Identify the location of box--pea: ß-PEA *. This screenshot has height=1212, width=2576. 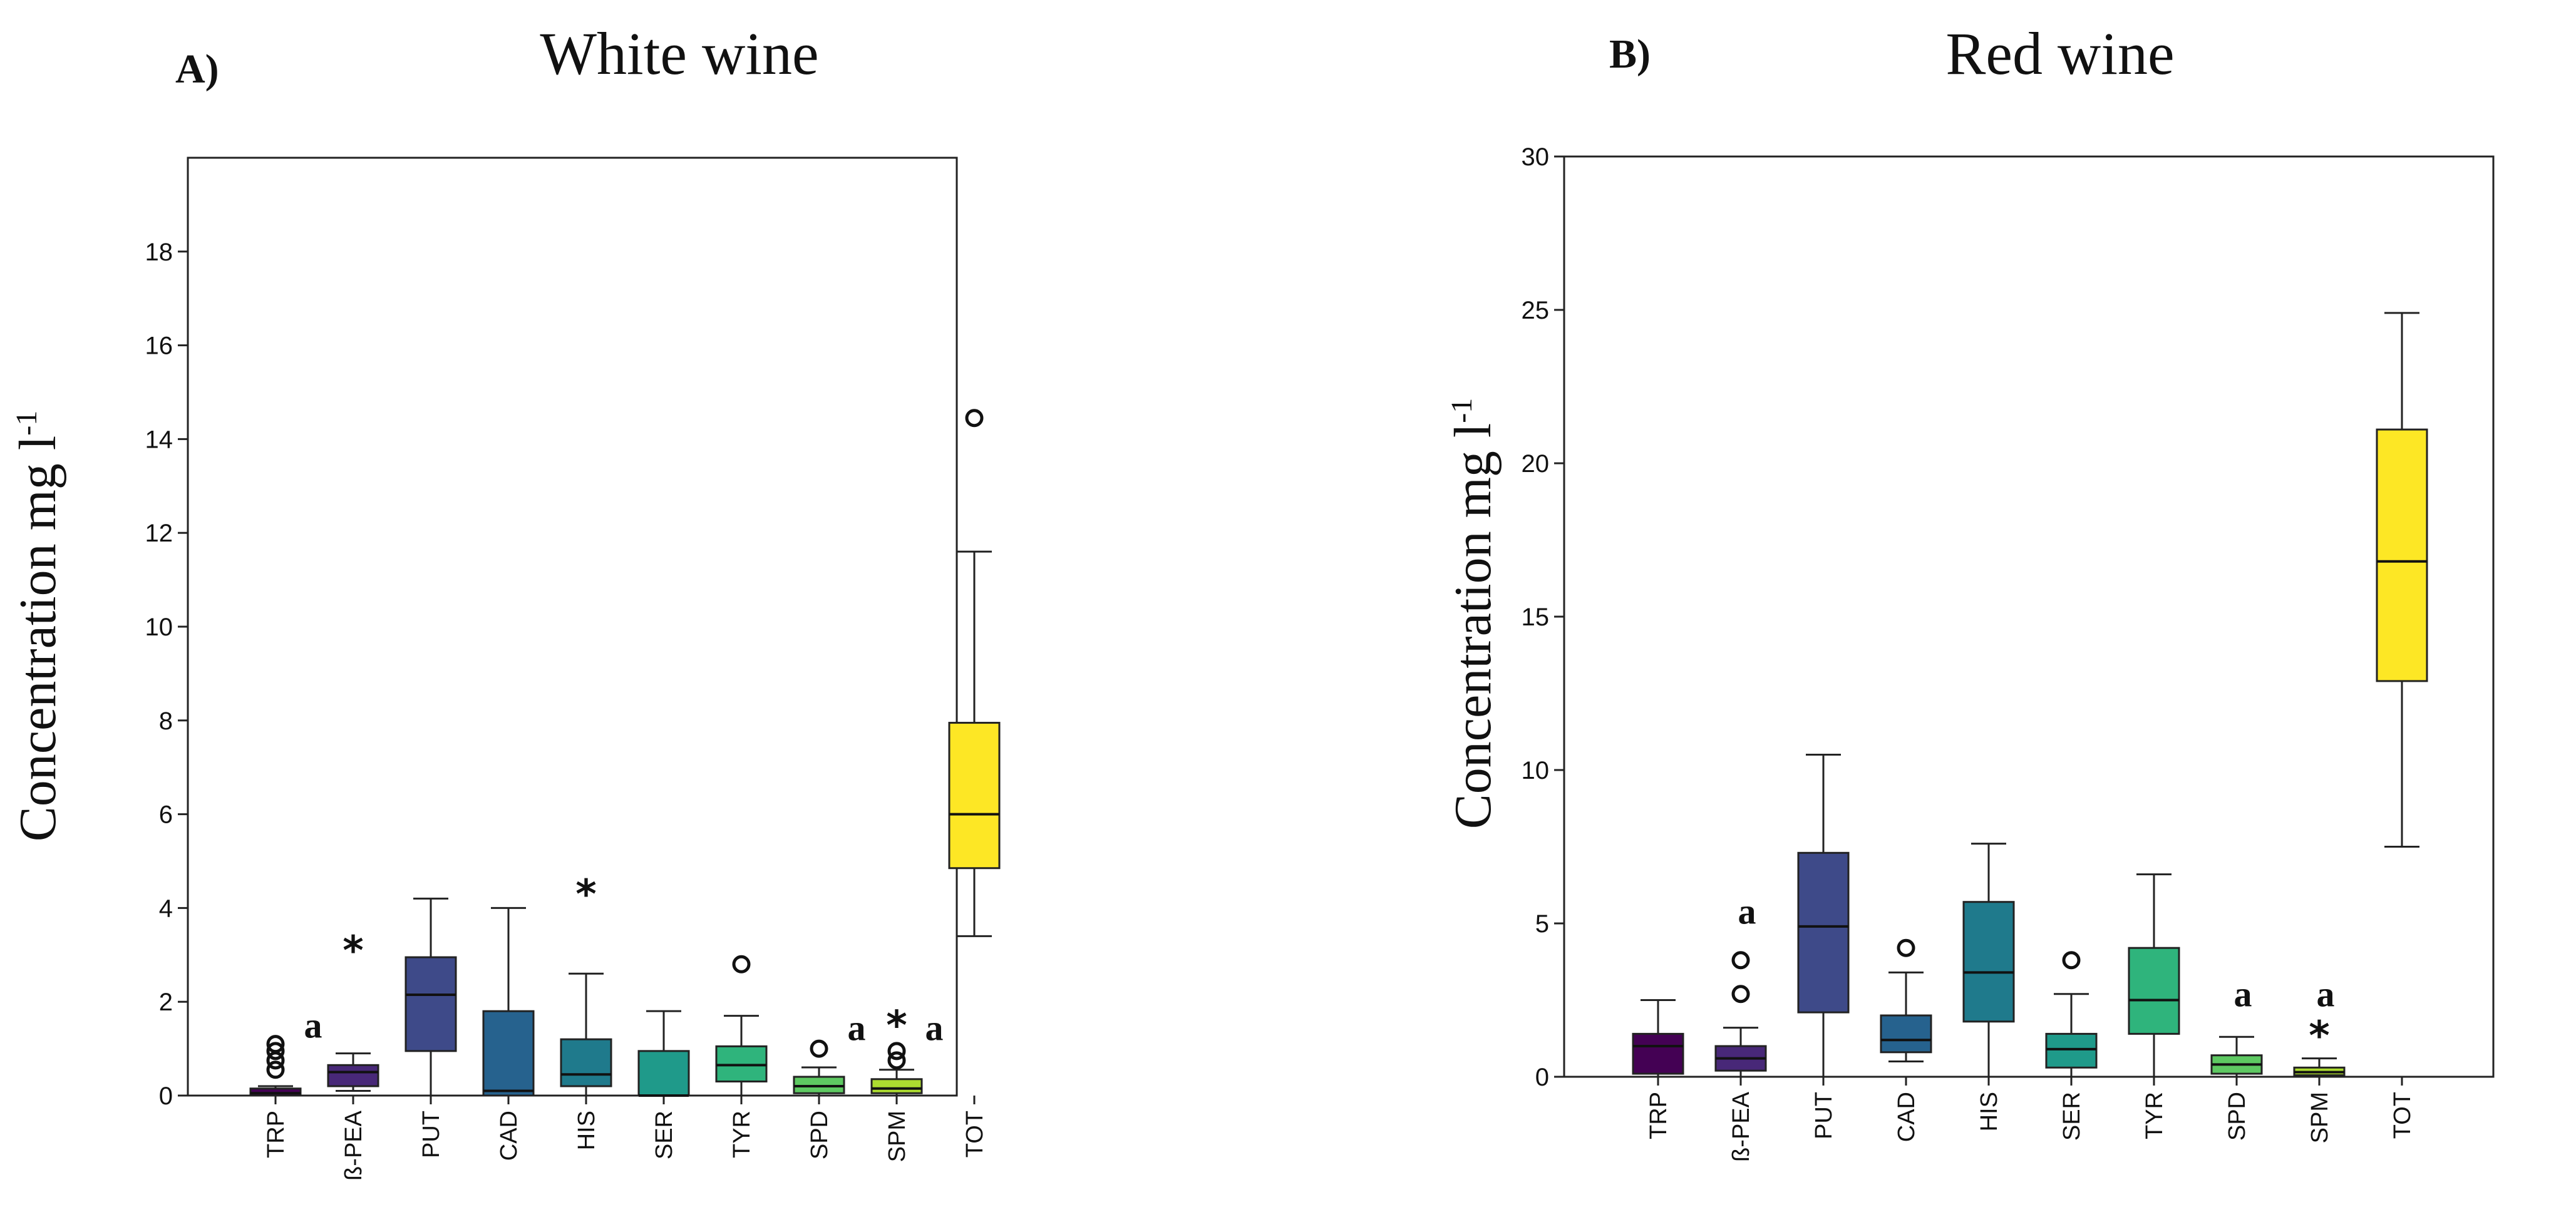
(353, 1054).